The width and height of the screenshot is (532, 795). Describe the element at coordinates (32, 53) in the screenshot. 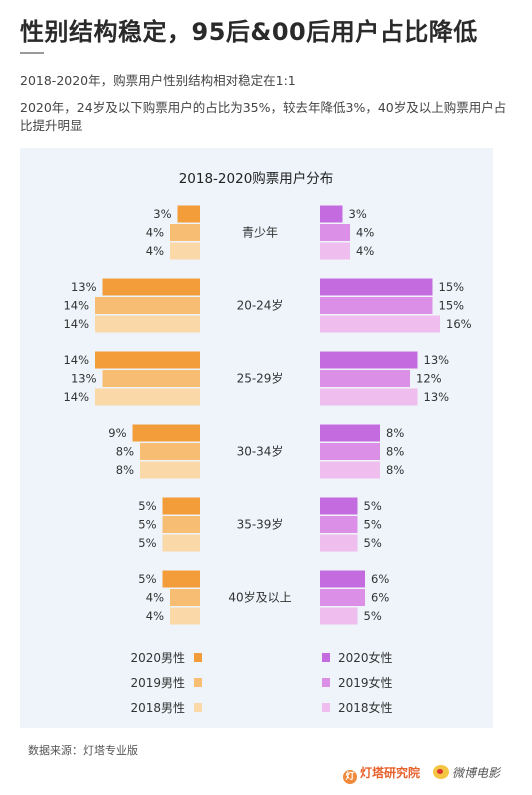

I see `title-divider` at that location.